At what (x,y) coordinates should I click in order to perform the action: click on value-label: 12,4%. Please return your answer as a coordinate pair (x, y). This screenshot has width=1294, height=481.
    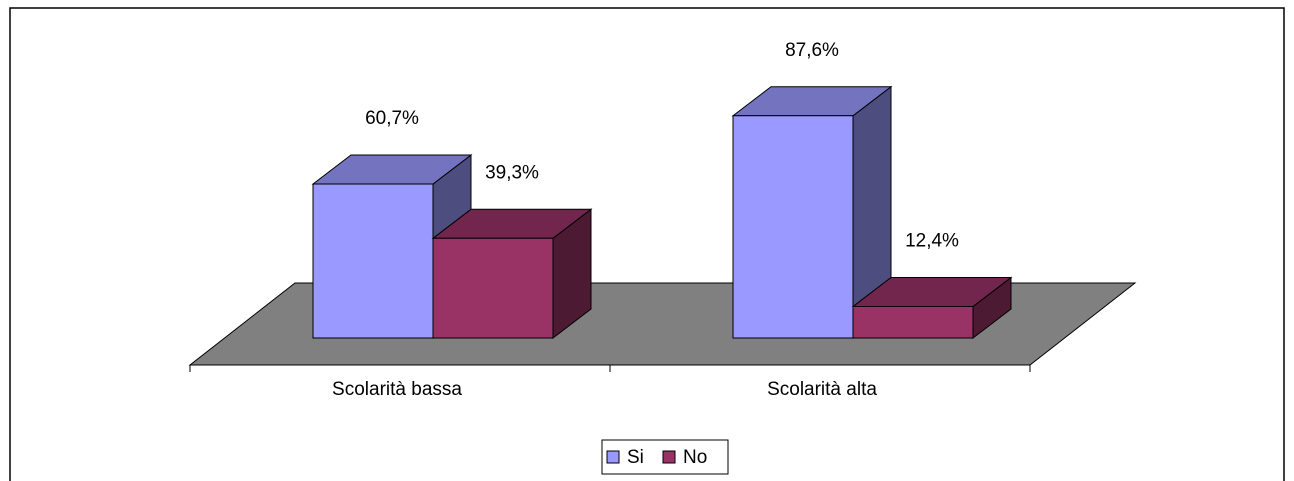
    Looking at the image, I should click on (932, 241).